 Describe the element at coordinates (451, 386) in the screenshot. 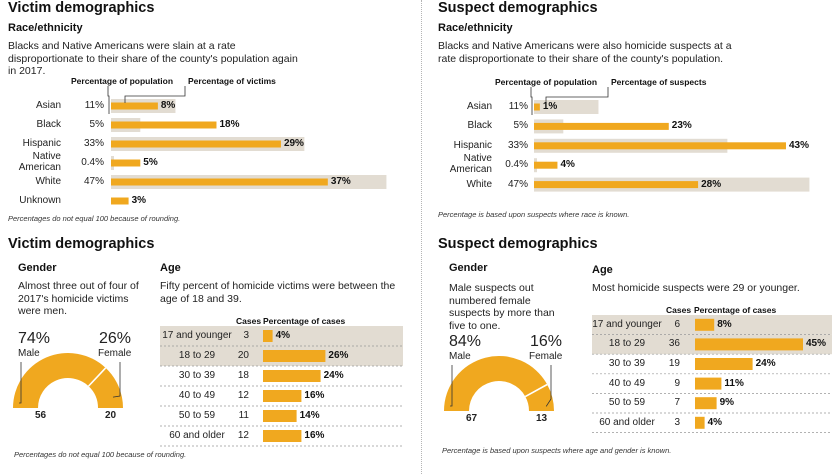

I see `suspect-gender-male-leader` at that location.